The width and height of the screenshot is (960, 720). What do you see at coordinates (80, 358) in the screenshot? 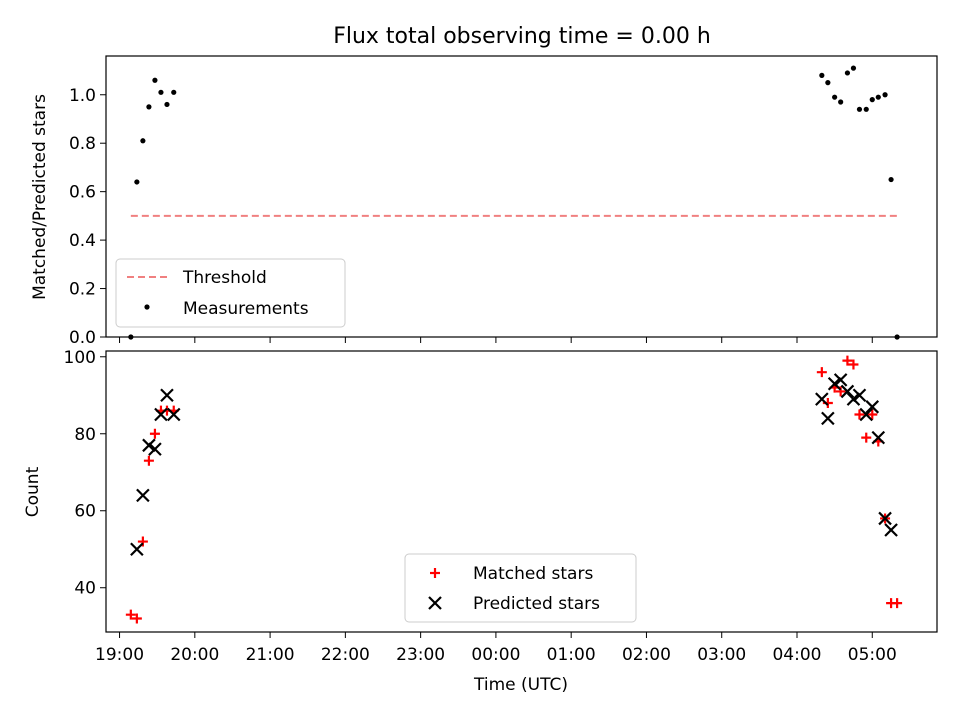
I see `bottom-y-tick-label: 100` at bounding box center [80, 358].